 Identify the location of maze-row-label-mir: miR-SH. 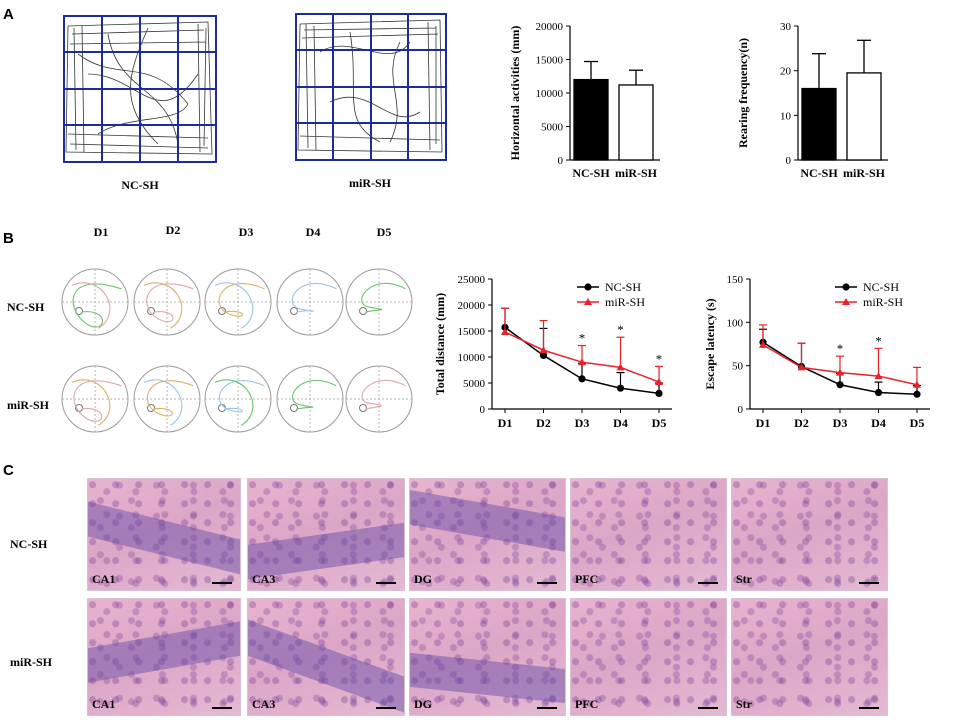
(28, 405).